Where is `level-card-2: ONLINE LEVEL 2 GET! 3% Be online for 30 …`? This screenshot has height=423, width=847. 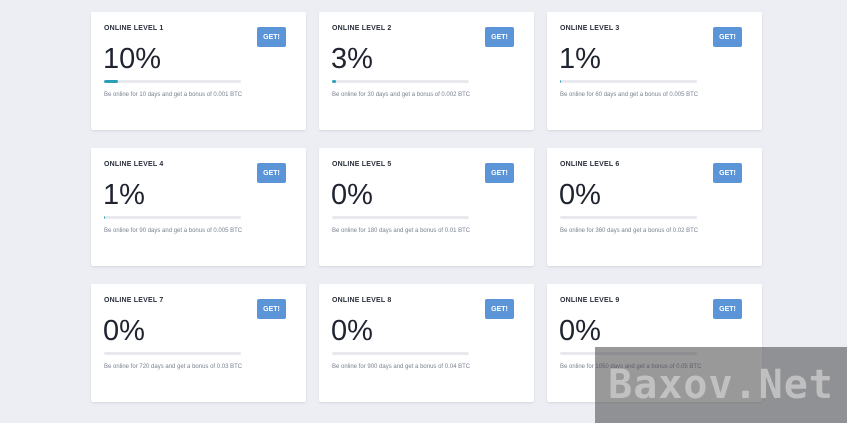 level-card-2: ONLINE LEVEL 2 GET! 3% Be online for 30 … is located at coordinates (426, 71).